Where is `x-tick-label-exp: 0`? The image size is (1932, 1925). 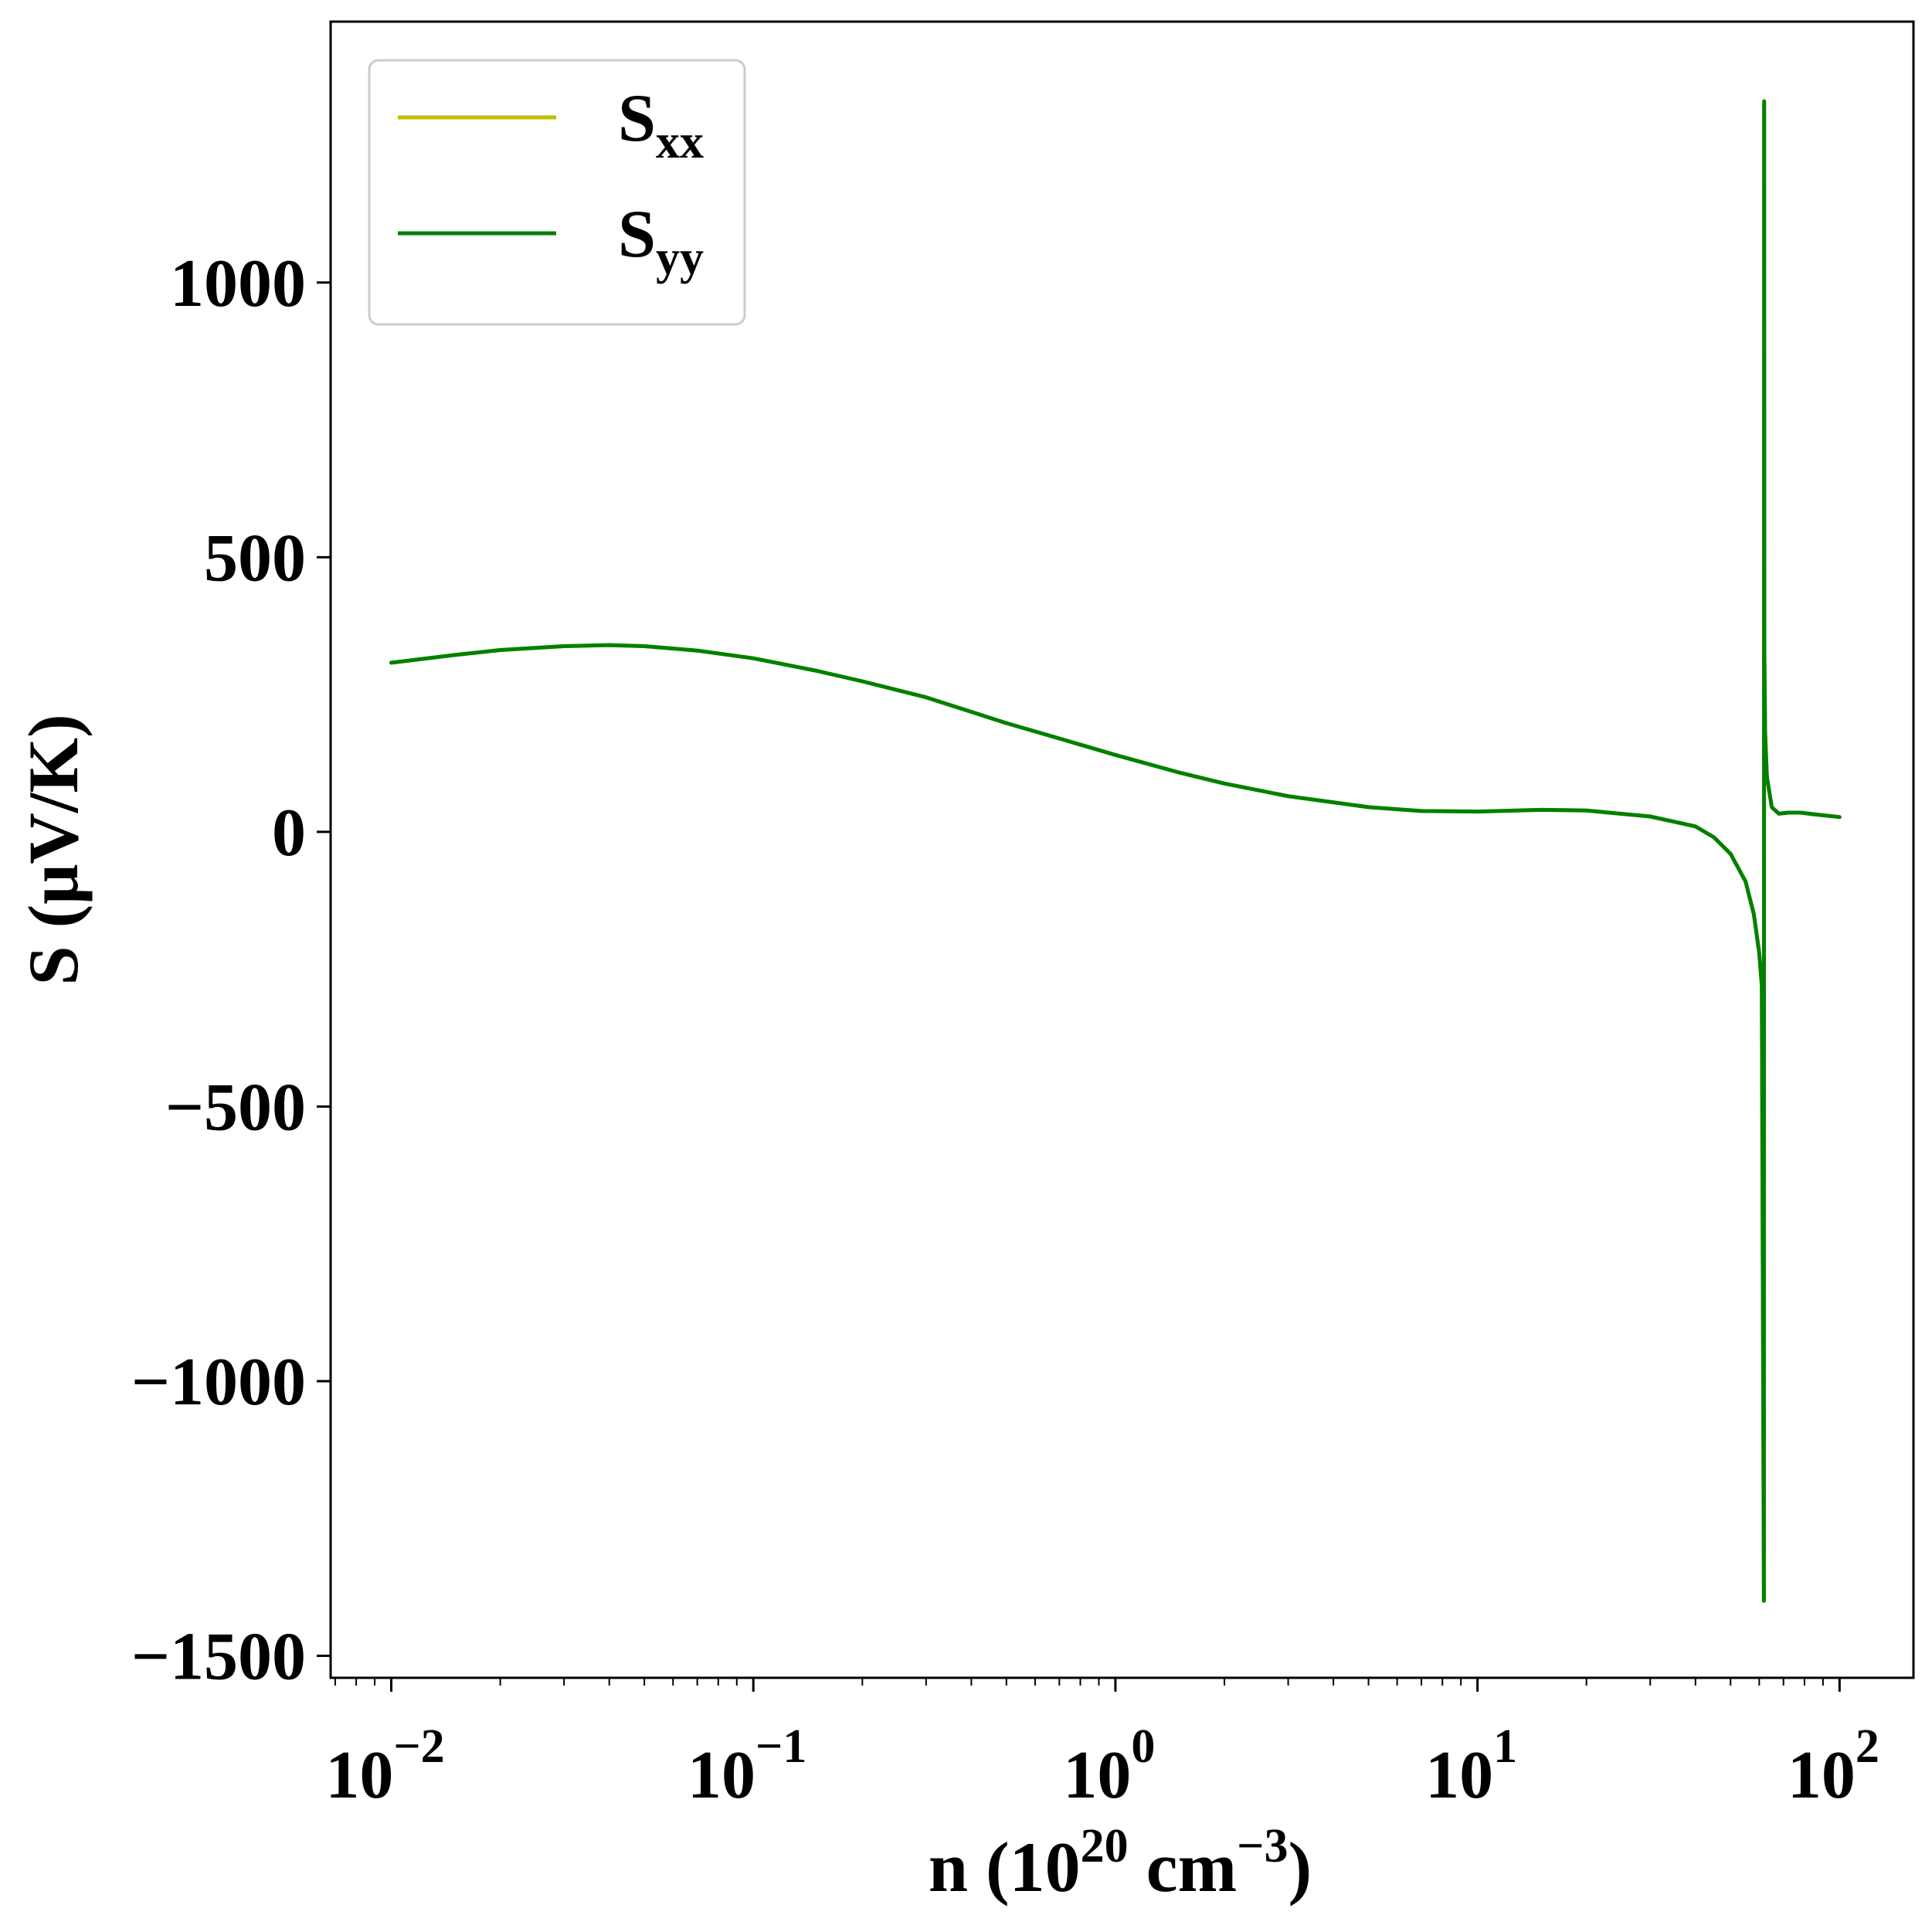
x-tick-label-exp: 0 is located at coordinates (1143, 1746).